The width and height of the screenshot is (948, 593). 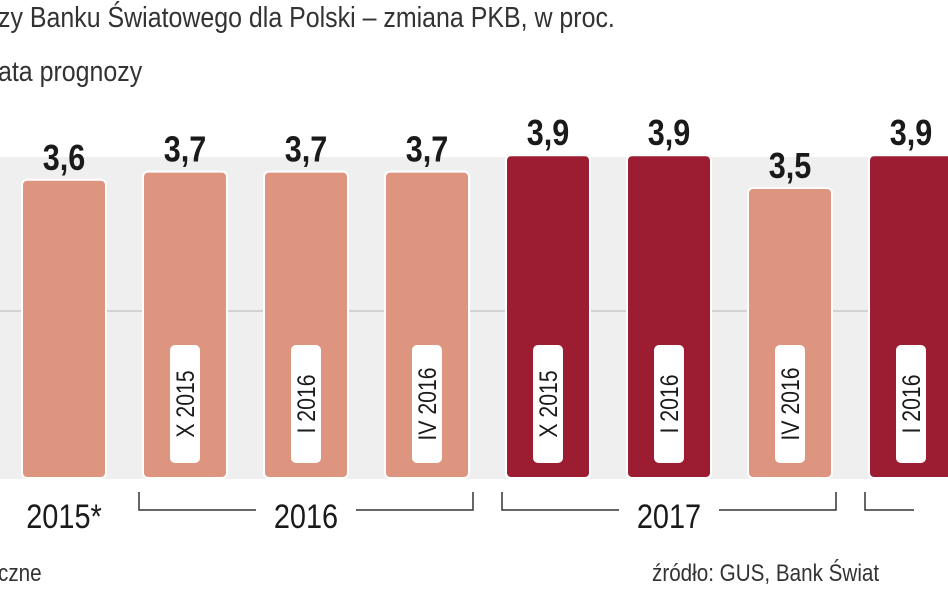 I want to click on year-label: 2016, so click(x=306, y=516).